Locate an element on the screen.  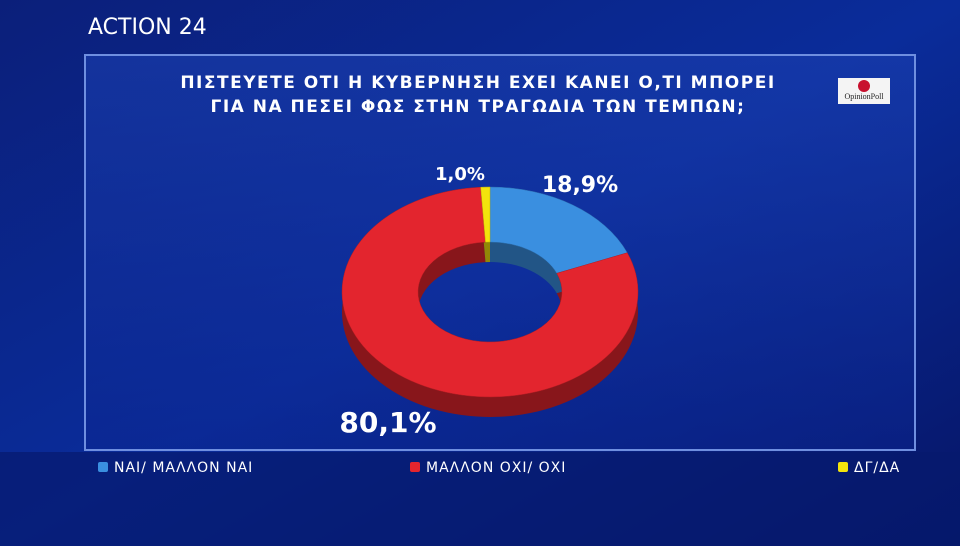
data-label: 1,0% is located at coordinates (460, 174).